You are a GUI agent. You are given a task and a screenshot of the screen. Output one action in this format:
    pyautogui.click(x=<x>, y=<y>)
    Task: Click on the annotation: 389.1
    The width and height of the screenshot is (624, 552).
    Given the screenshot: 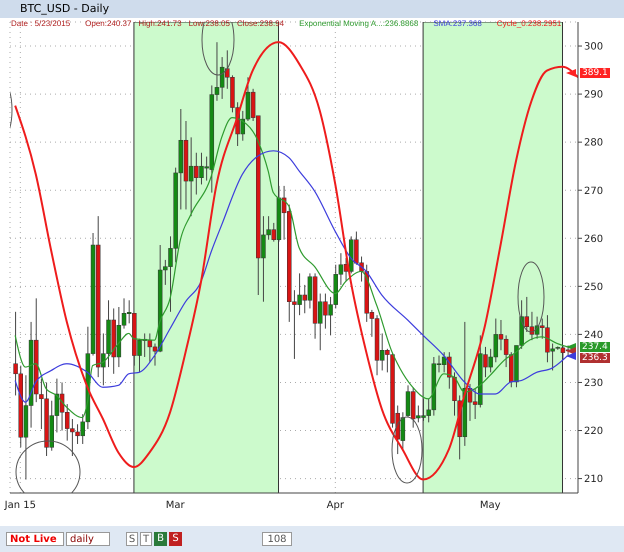 What is the action you would take?
    pyautogui.click(x=595, y=73)
    